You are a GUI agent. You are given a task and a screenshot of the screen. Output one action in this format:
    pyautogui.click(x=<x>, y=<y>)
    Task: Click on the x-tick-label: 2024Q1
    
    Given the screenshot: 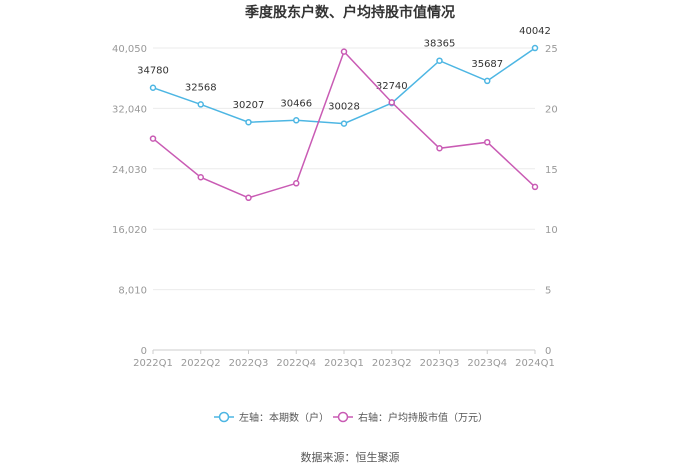 What is the action you would take?
    pyautogui.click(x=535, y=363)
    